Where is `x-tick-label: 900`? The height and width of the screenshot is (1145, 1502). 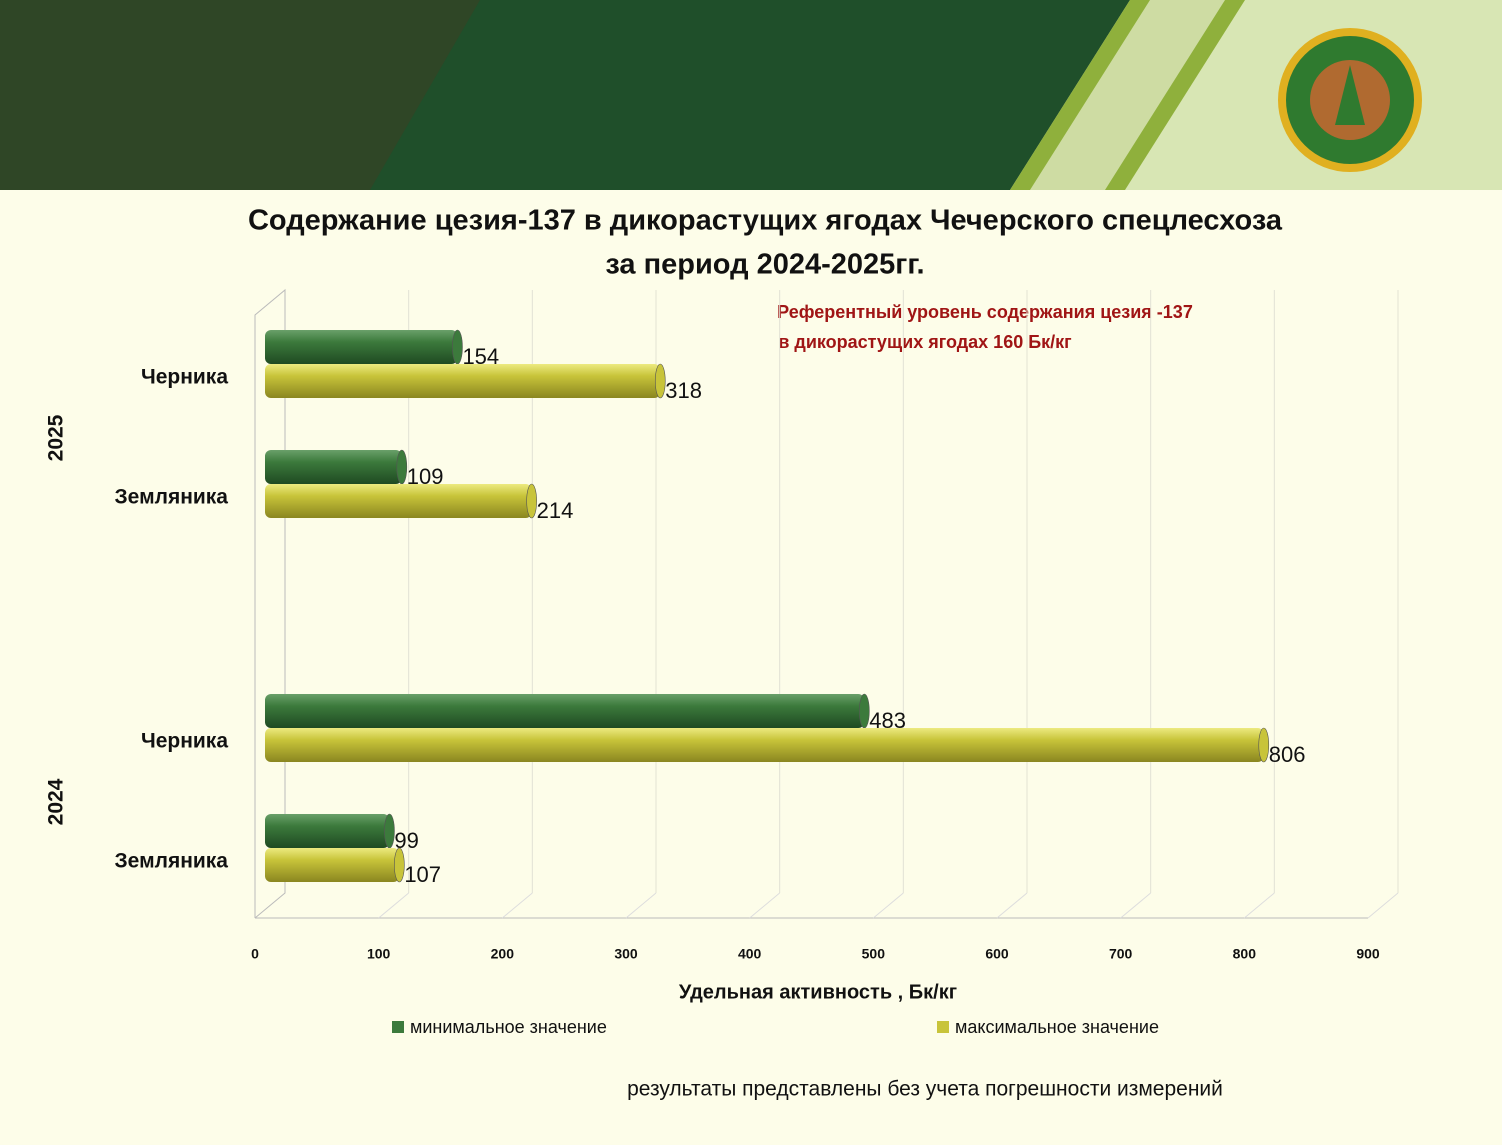
x-tick-label: 900 is located at coordinates (1368, 954).